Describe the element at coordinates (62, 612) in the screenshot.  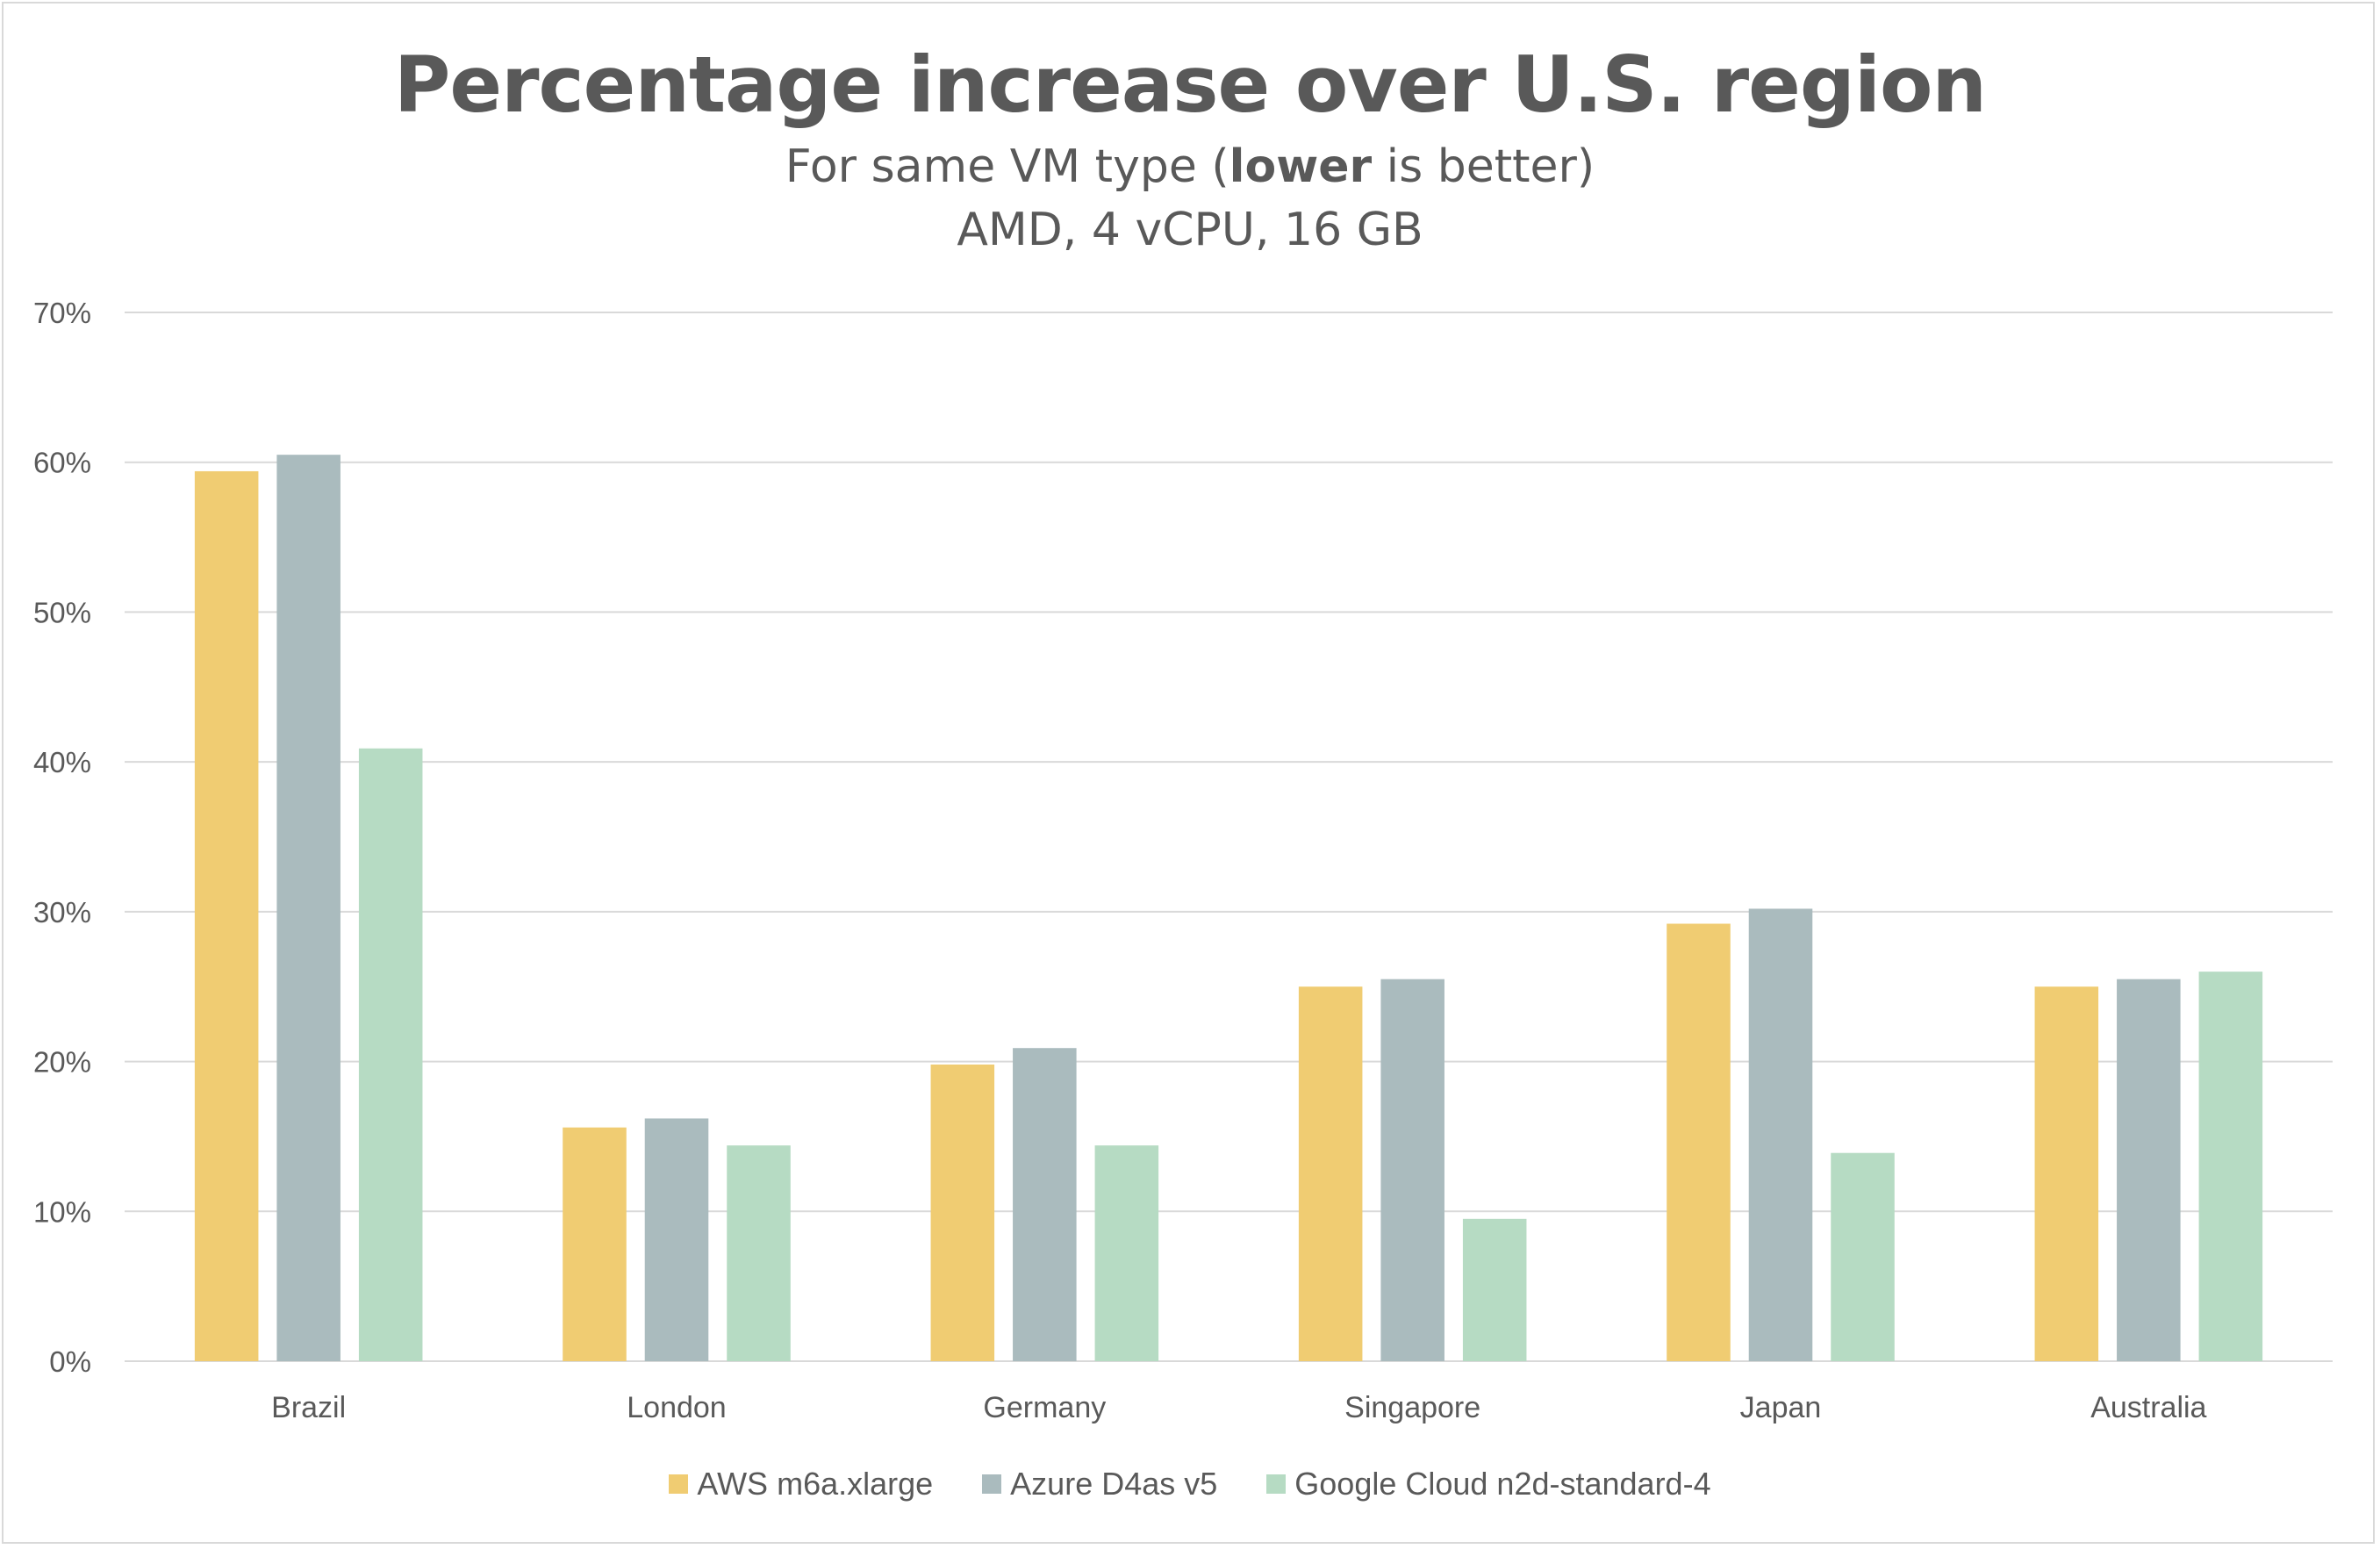
I see `y-tick-label: 50%` at that location.